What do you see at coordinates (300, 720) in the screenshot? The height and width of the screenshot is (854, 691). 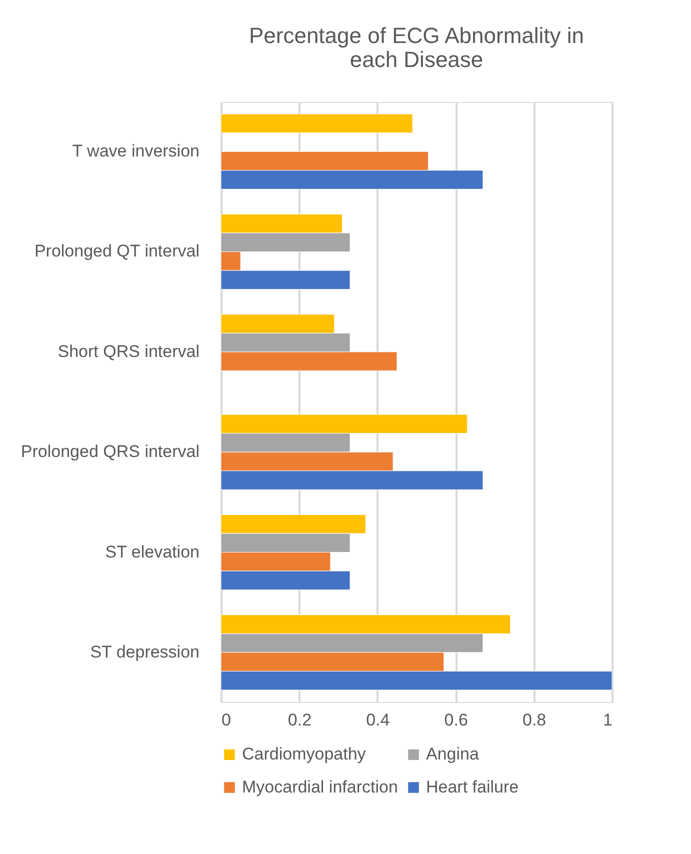 I see `x-tick-label: 0.2` at bounding box center [300, 720].